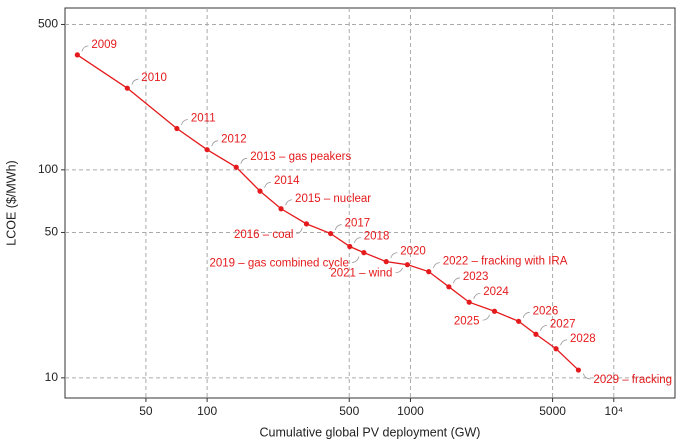  What do you see at coordinates (410, 411) in the screenshot?
I see `x-tick-label: 1000` at bounding box center [410, 411].